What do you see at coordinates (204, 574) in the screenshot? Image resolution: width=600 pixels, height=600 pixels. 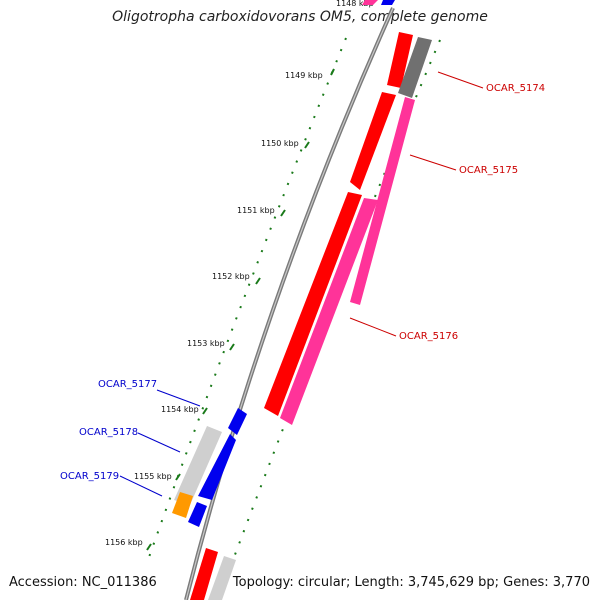 I see `gene-bottom-red` at bounding box center [204, 574].